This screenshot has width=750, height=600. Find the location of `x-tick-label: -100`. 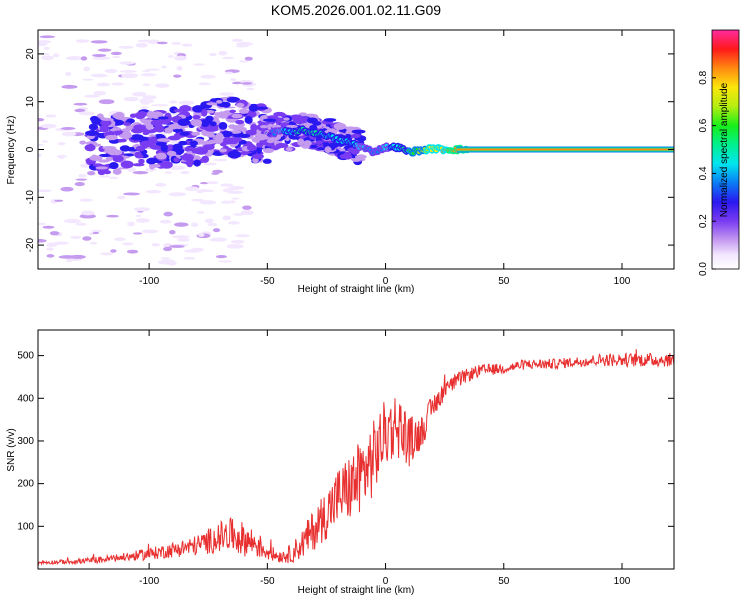

x-tick-label: -100 is located at coordinates (149, 281).